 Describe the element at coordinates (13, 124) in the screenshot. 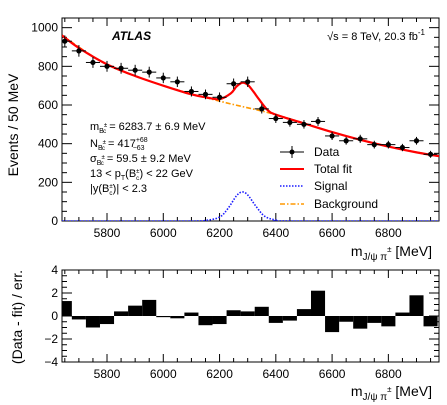

I see `main-y-axis-title: Events / 50 MeV` at that location.